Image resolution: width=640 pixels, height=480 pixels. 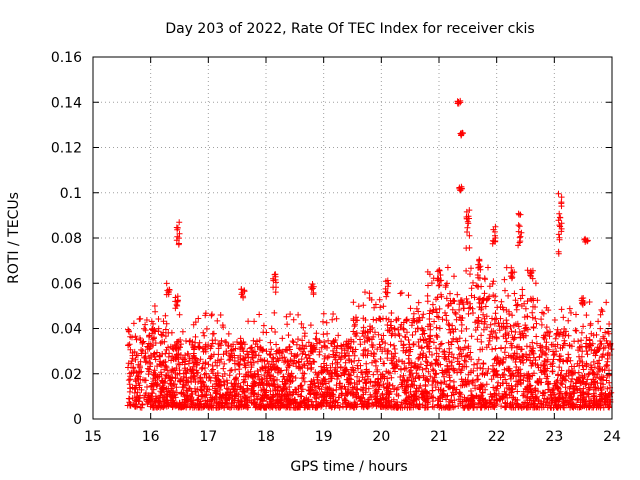 I want to click on x-tick-label: 24, so click(x=612, y=437).